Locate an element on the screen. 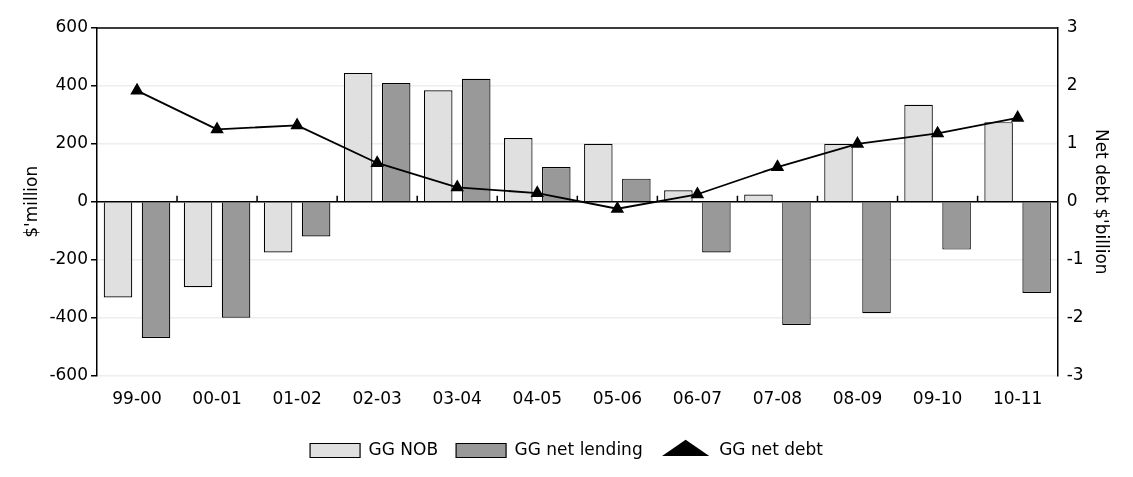 Image resolution: width=1133 pixels, height=477 pixels. x-tick-label: 07-08 is located at coordinates (777, 398).